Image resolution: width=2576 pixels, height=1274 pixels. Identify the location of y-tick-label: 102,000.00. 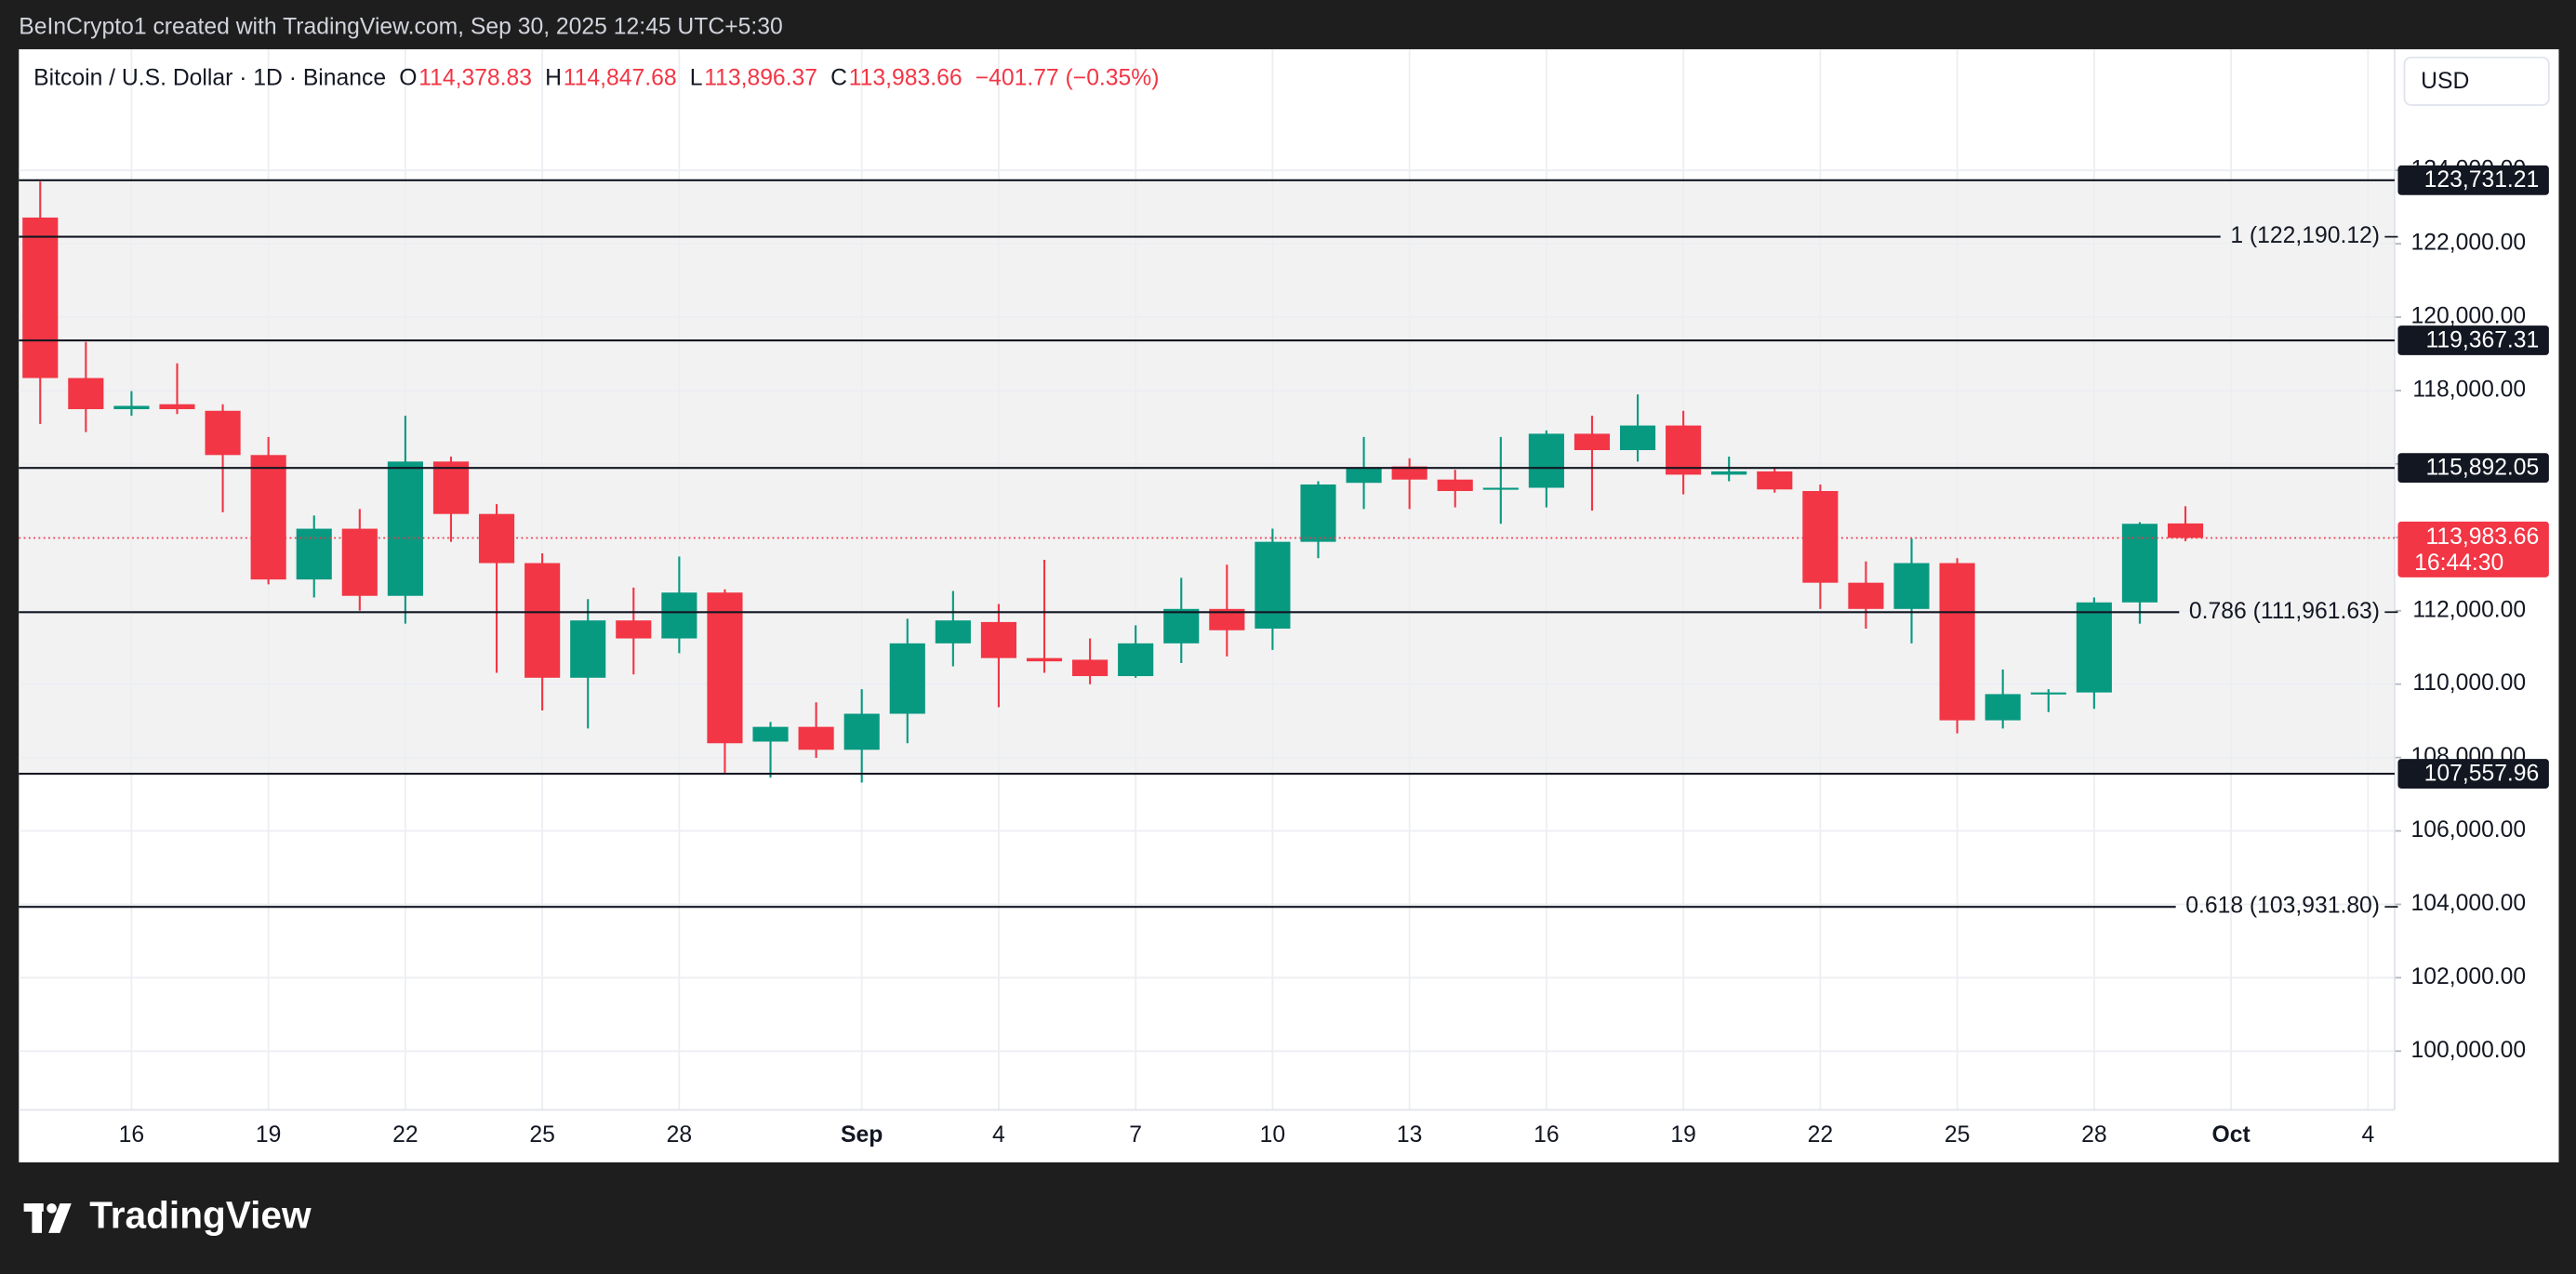
(2469, 976).